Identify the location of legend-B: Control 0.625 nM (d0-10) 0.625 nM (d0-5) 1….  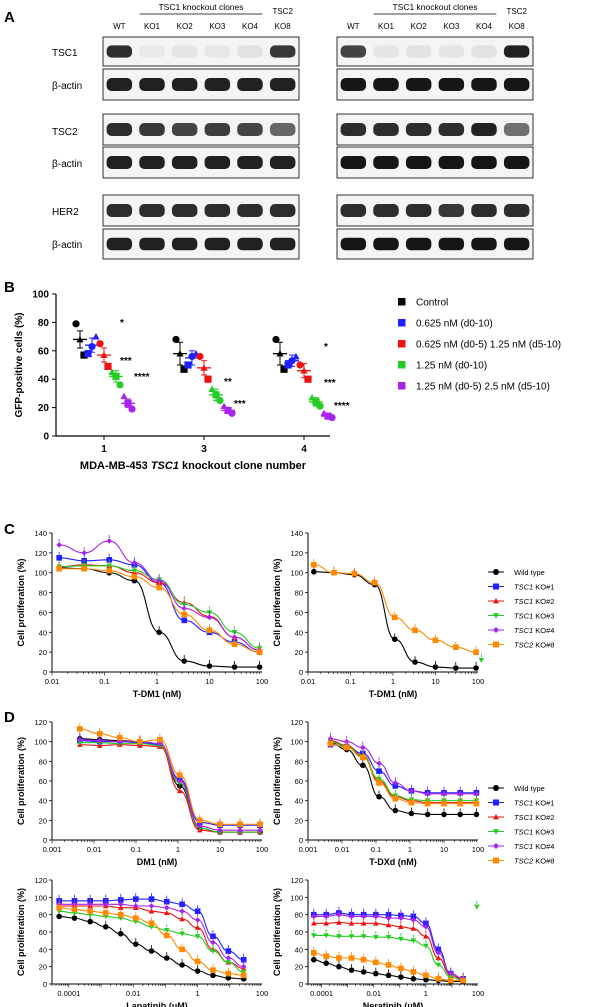
(479, 345).